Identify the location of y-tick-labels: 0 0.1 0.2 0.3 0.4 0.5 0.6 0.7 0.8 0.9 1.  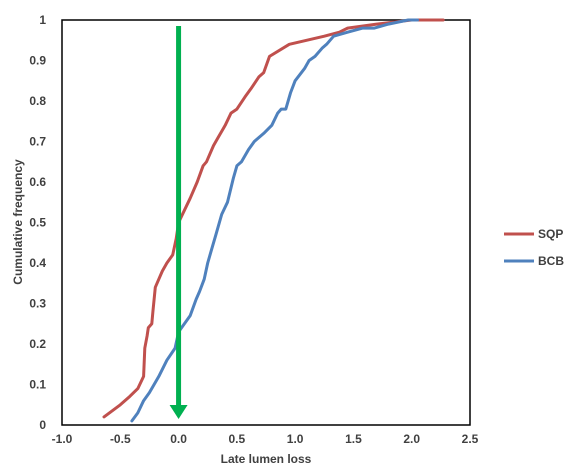
(37, 222).